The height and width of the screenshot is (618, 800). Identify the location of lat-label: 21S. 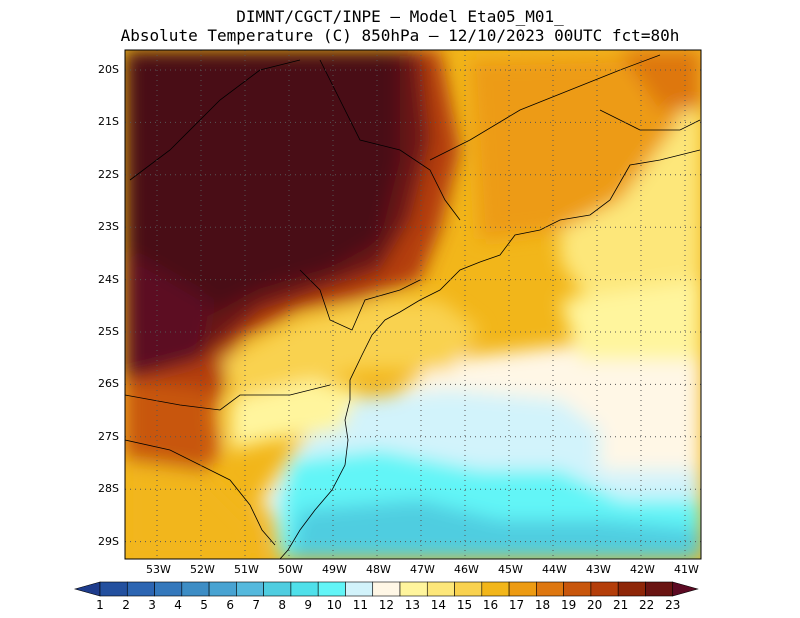
(108, 122).